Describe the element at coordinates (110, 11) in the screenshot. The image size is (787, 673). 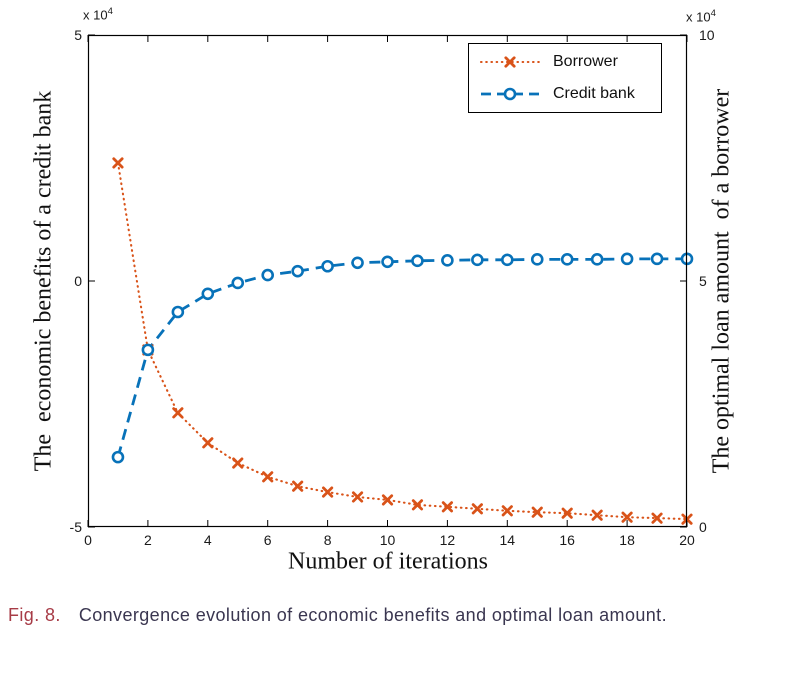
I see `left-axis-exponent-power: 4` at that location.